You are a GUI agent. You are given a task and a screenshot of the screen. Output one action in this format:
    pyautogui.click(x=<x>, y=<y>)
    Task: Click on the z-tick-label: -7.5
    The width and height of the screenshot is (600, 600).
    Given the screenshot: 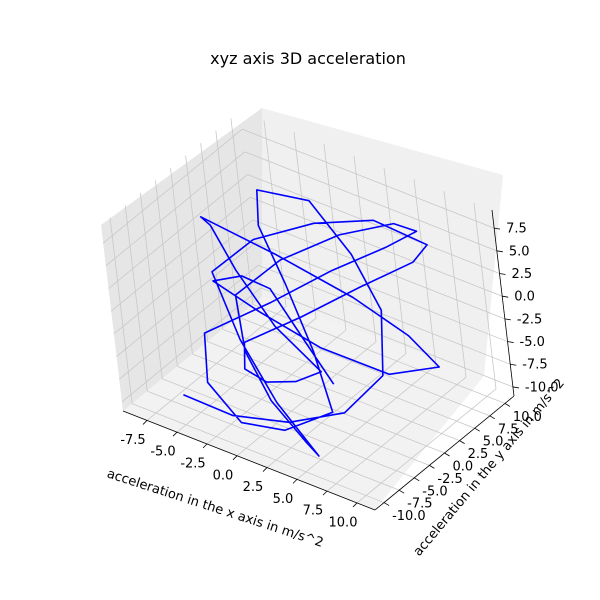 What is the action you would take?
    pyautogui.click(x=534, y=365)
    